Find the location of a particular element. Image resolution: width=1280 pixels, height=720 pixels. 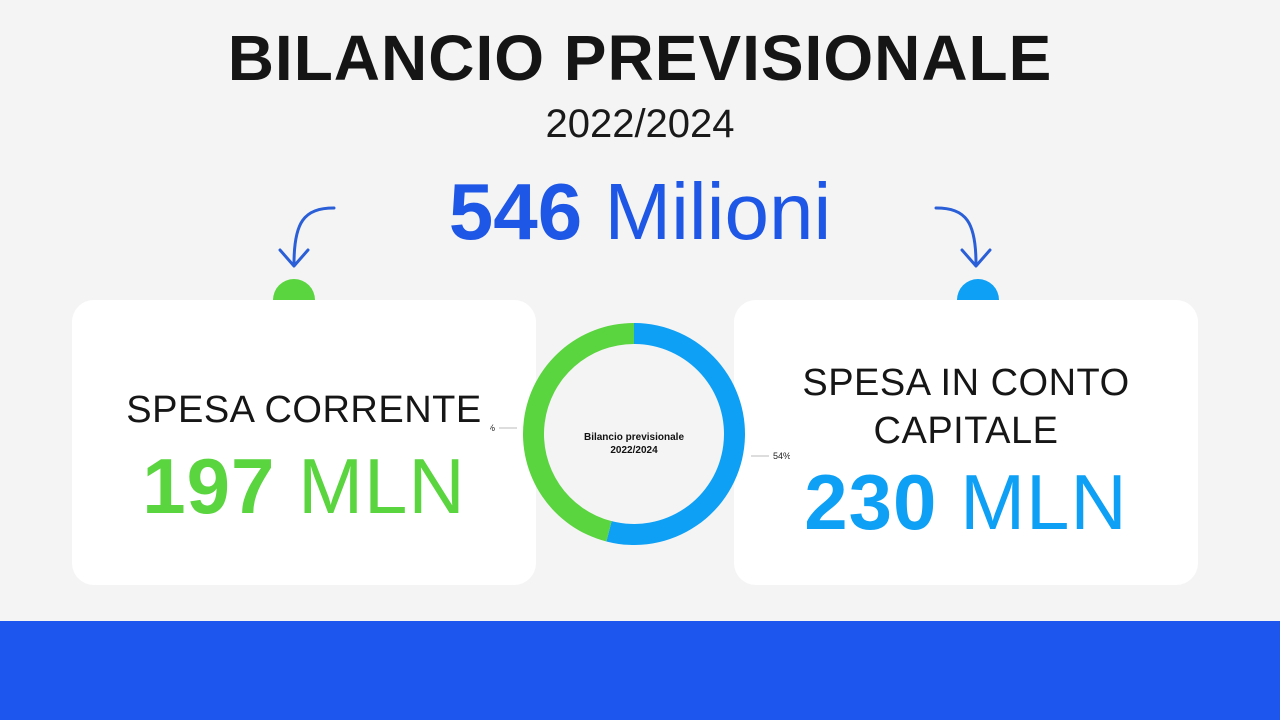

card-label-line2: CAPITALE is located at coordinates (966, 431).